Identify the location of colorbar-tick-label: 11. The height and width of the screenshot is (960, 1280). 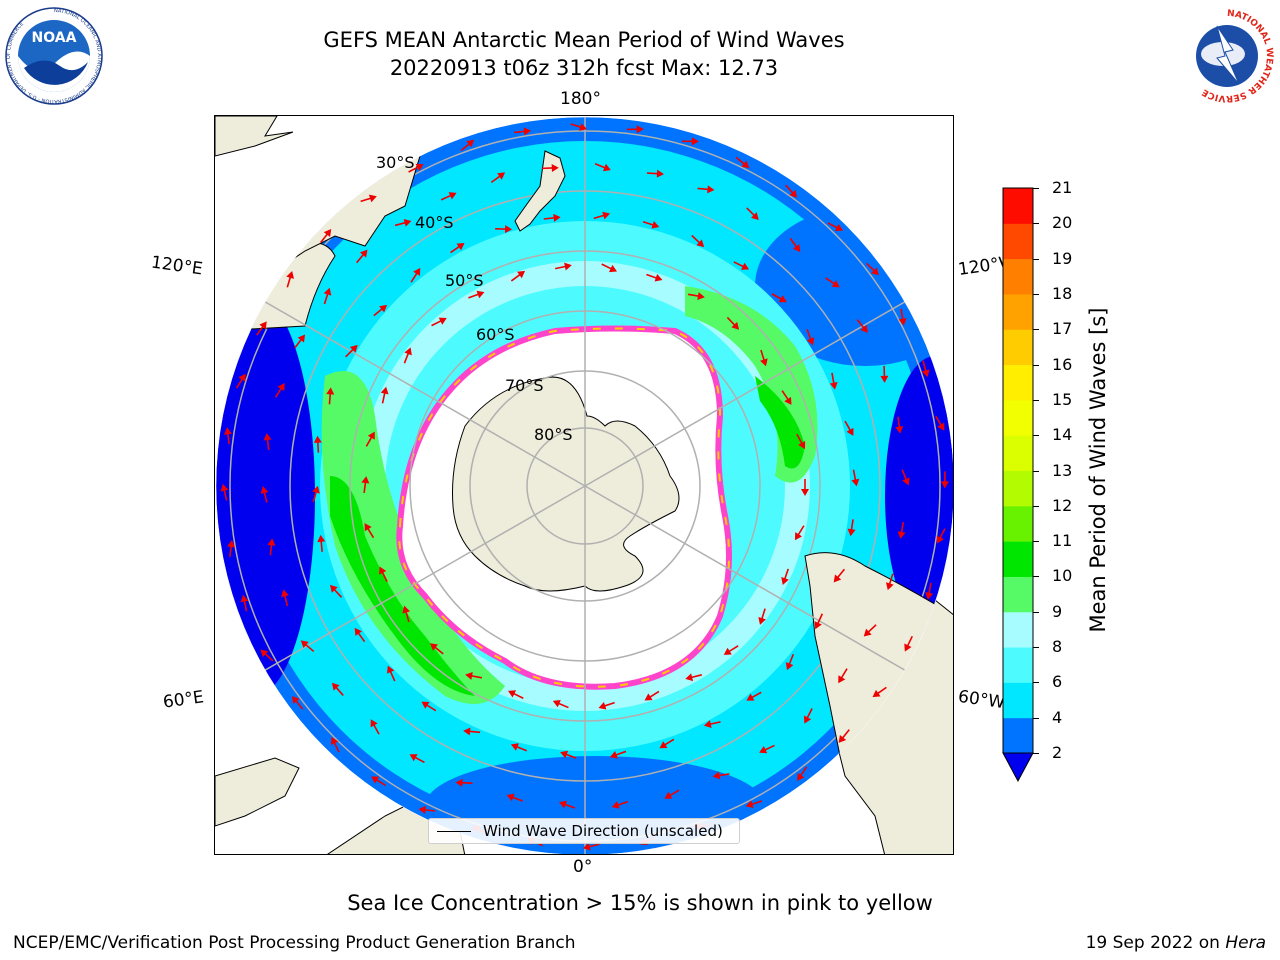
(1062, 541).